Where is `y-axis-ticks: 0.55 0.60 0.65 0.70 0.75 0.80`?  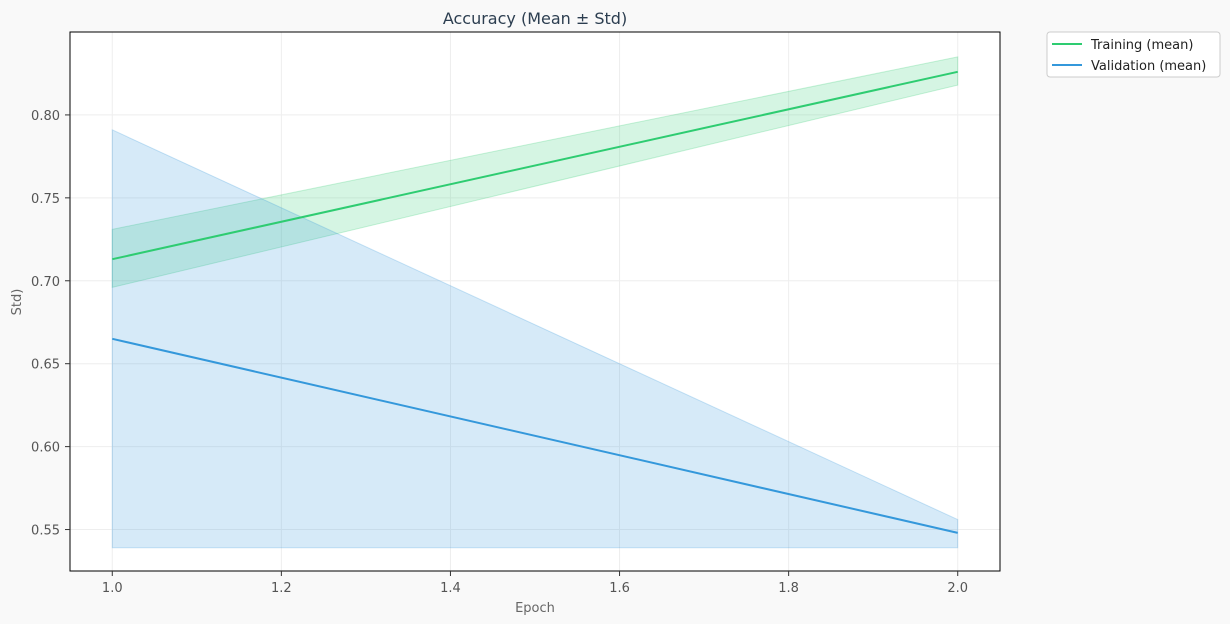 y-axis-ticks: 0.55 0.60 0.65 0.70 0.75 0.80 is located at coordinates (50, 324).